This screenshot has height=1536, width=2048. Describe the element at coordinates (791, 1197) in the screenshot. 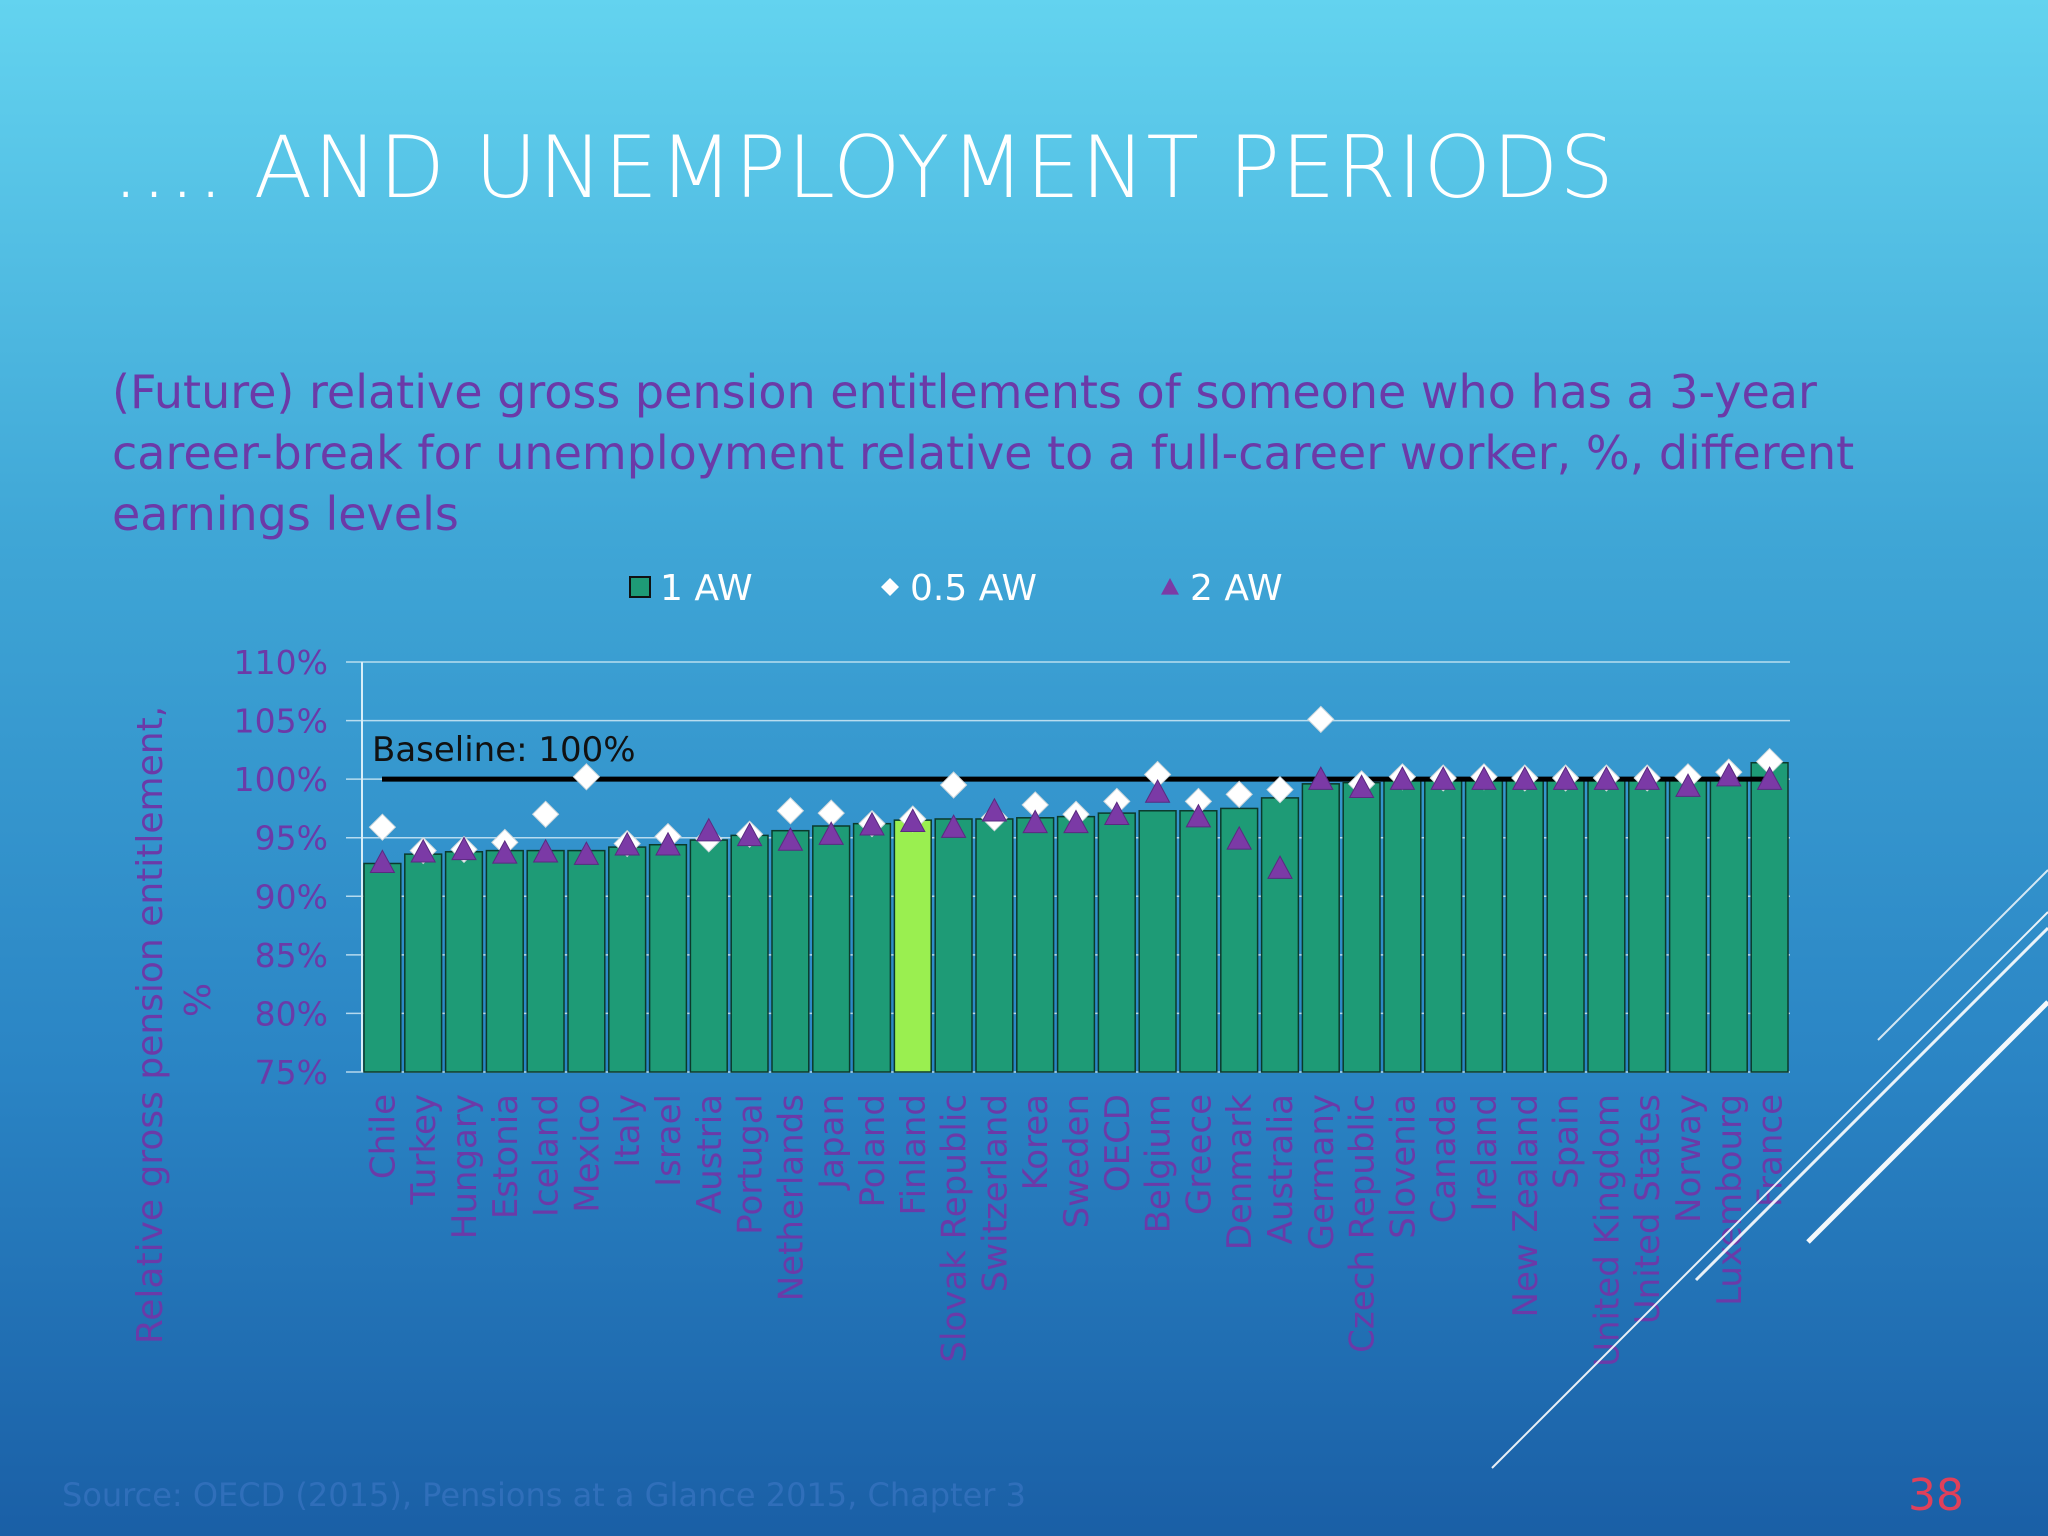

I see `x-tick-label: Netherlands` at that location.